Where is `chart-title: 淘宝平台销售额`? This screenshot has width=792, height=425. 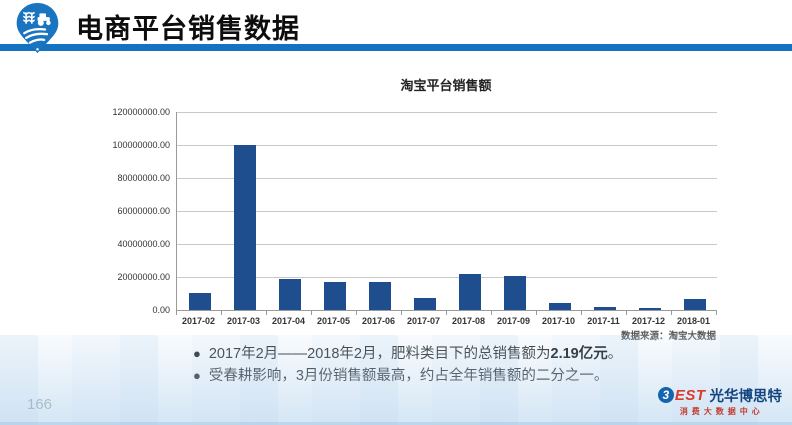 chart-title: 淘宝平台销售额 is located at coordinates (446, 85).